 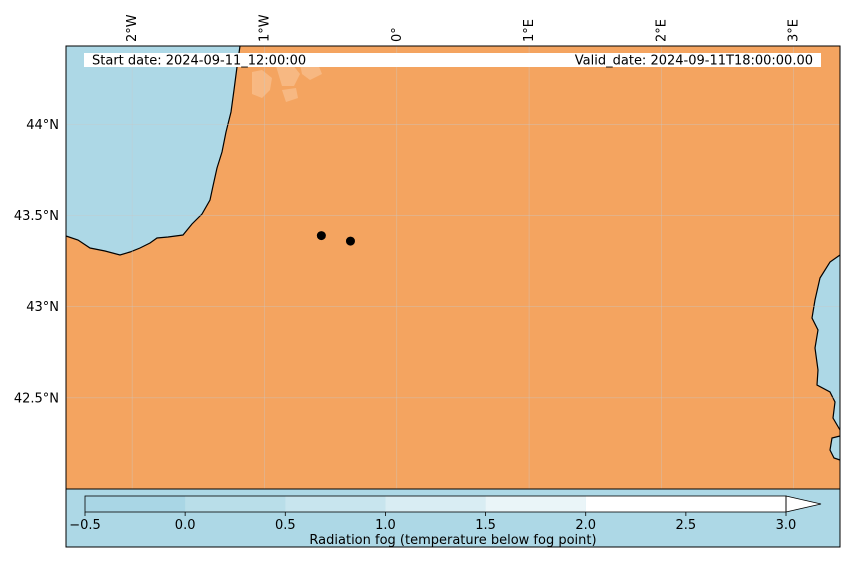 I want to click on latitude-tick-label: 44°N, so click(x=42, y=125).